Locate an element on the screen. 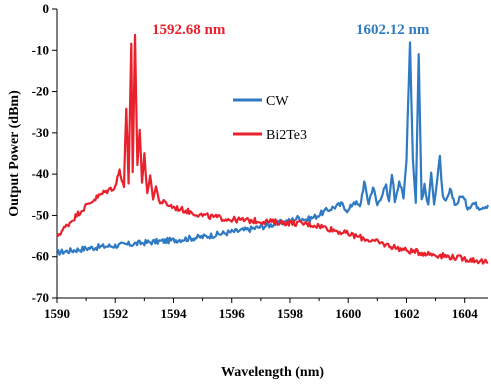 The image size is (491, 385). x-tick-label: 1604 is located at coordinates (465, 313).